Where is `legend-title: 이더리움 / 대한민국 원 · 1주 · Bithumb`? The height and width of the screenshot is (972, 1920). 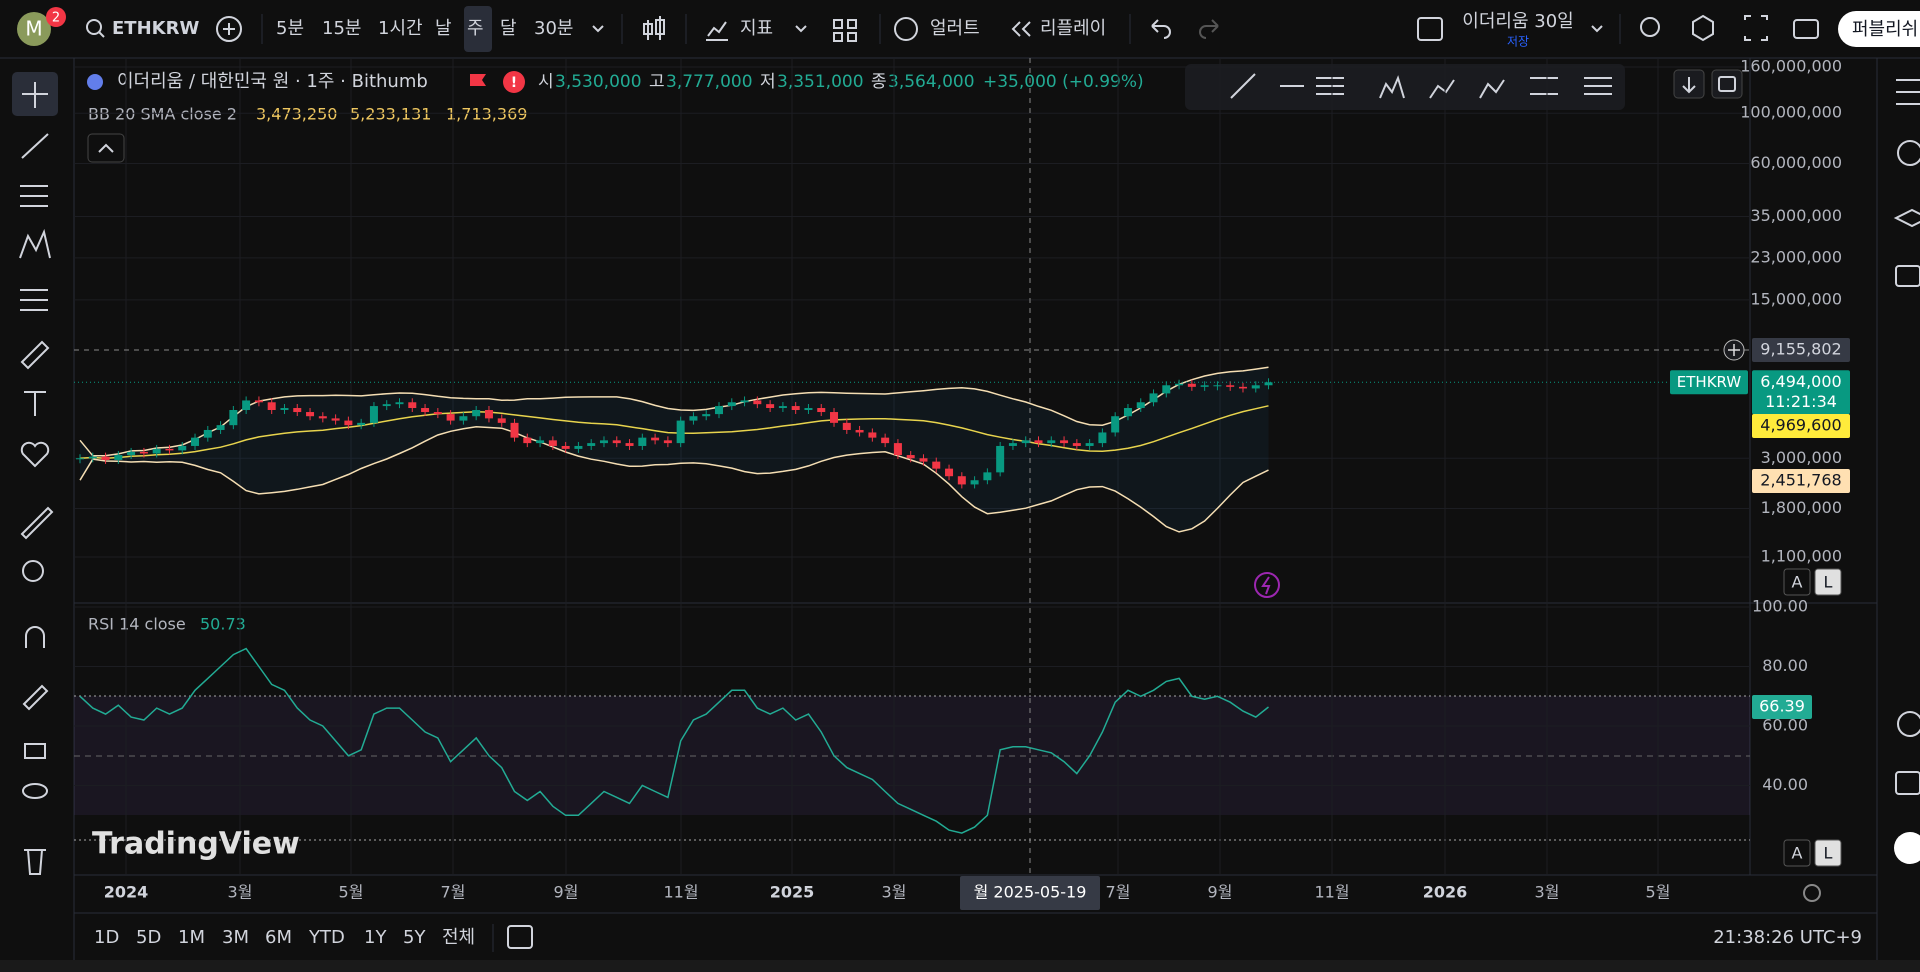 legend-title: 이더리움 / 대한민국 원 · 1주 · Bithumb is located at coordinates (272, 81).